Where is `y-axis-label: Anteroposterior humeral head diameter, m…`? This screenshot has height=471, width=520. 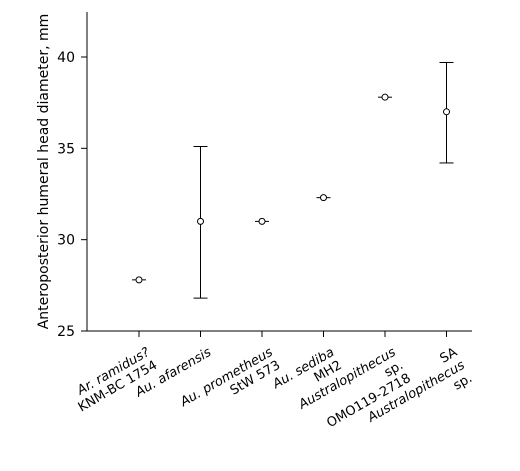
y-axis-label: Anteroposterior humeral head diameter, m… is located at coordinates (44, 172).